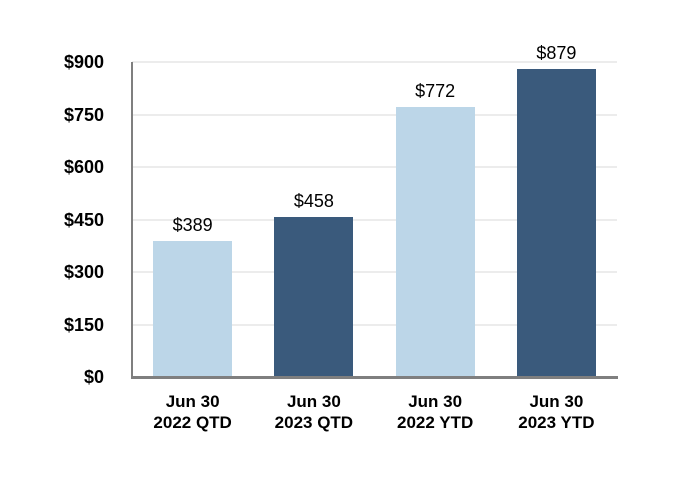 The width and height of the screenshot is (680, 500). What do you see at coordinates (83, 219) in the screenshot?
I see `y-tick-label: $450` at bounding box center [83, 219].